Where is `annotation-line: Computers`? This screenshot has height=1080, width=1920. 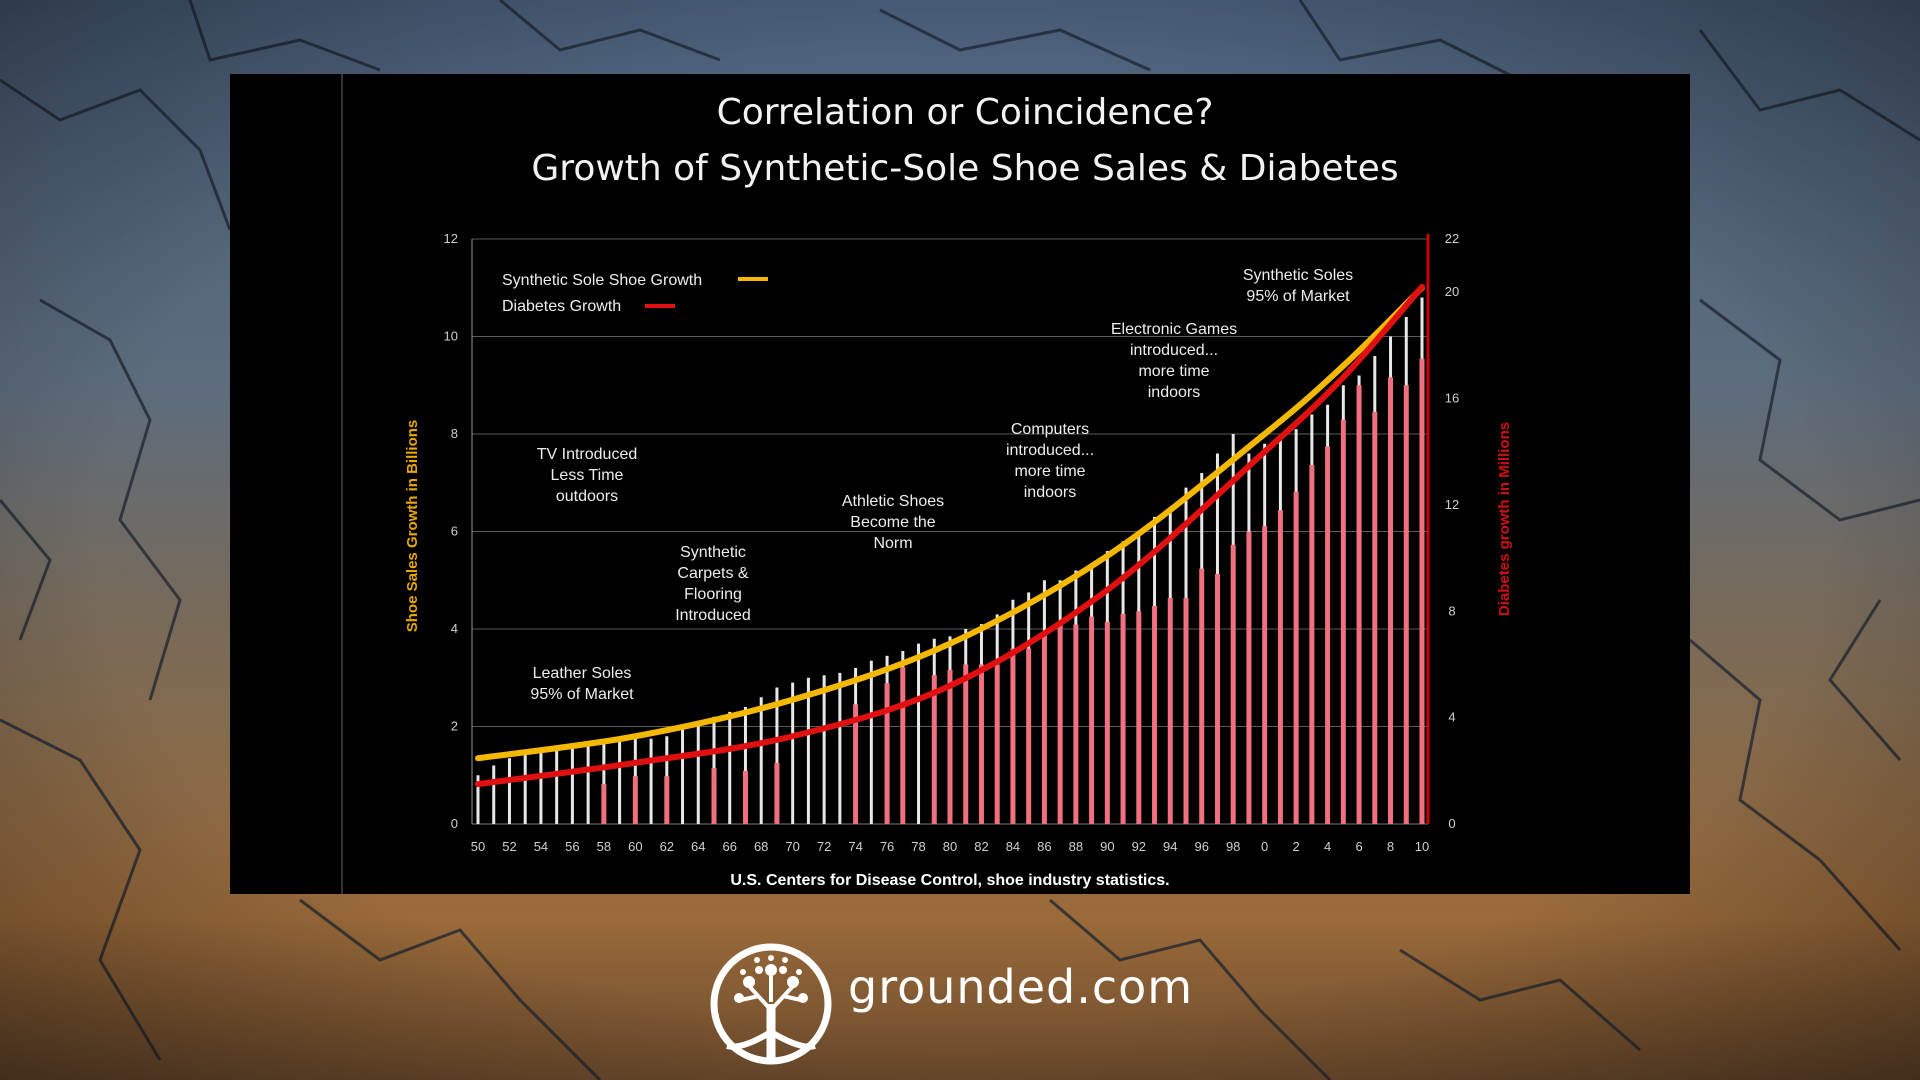
annotation-line: Computers is located at coordinates (1050, 429).